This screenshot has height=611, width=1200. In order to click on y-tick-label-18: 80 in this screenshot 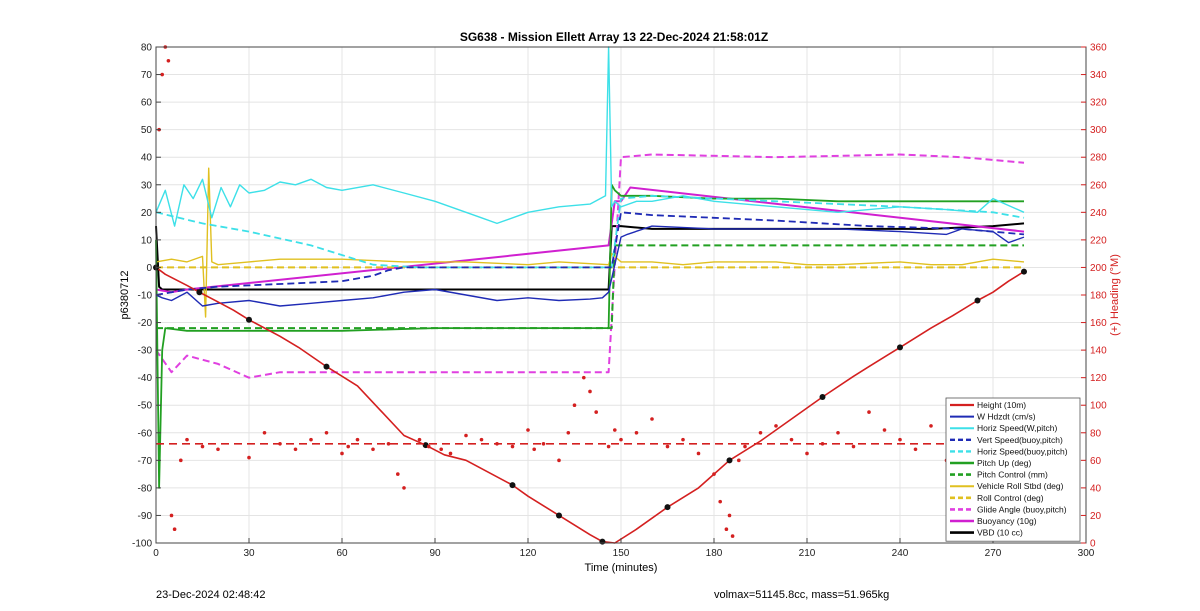, I will do `click(147, 48)`.